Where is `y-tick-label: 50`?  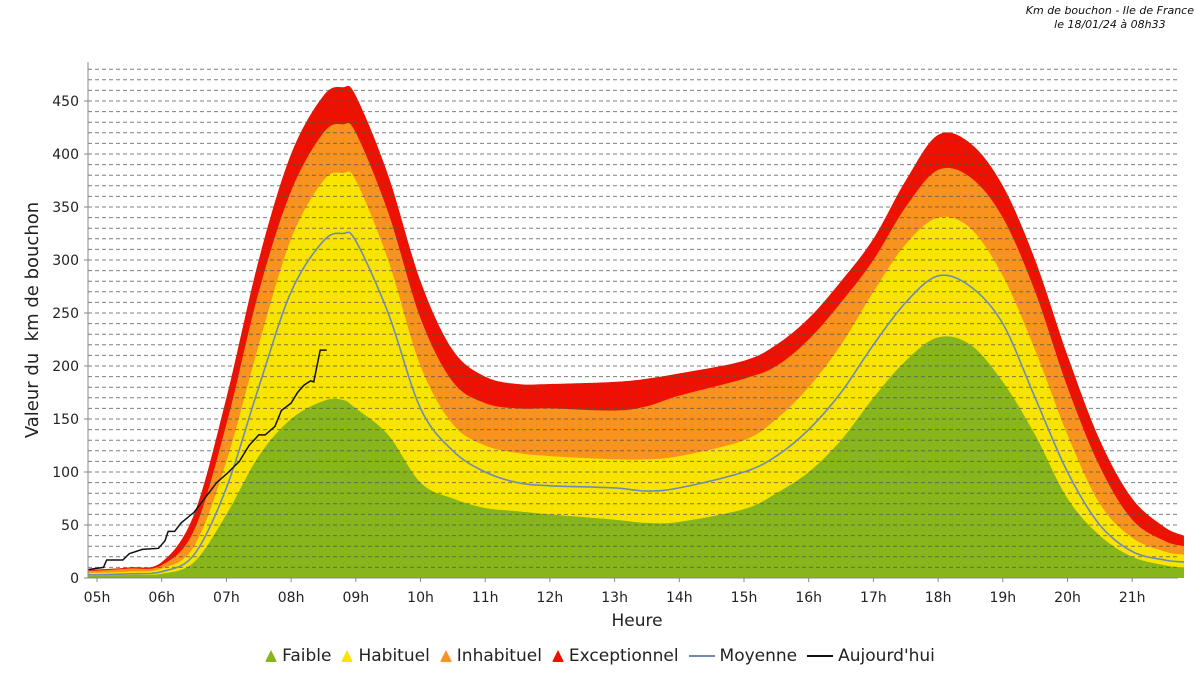 y-tick-label: 50 is located at coordinates (70, 526).